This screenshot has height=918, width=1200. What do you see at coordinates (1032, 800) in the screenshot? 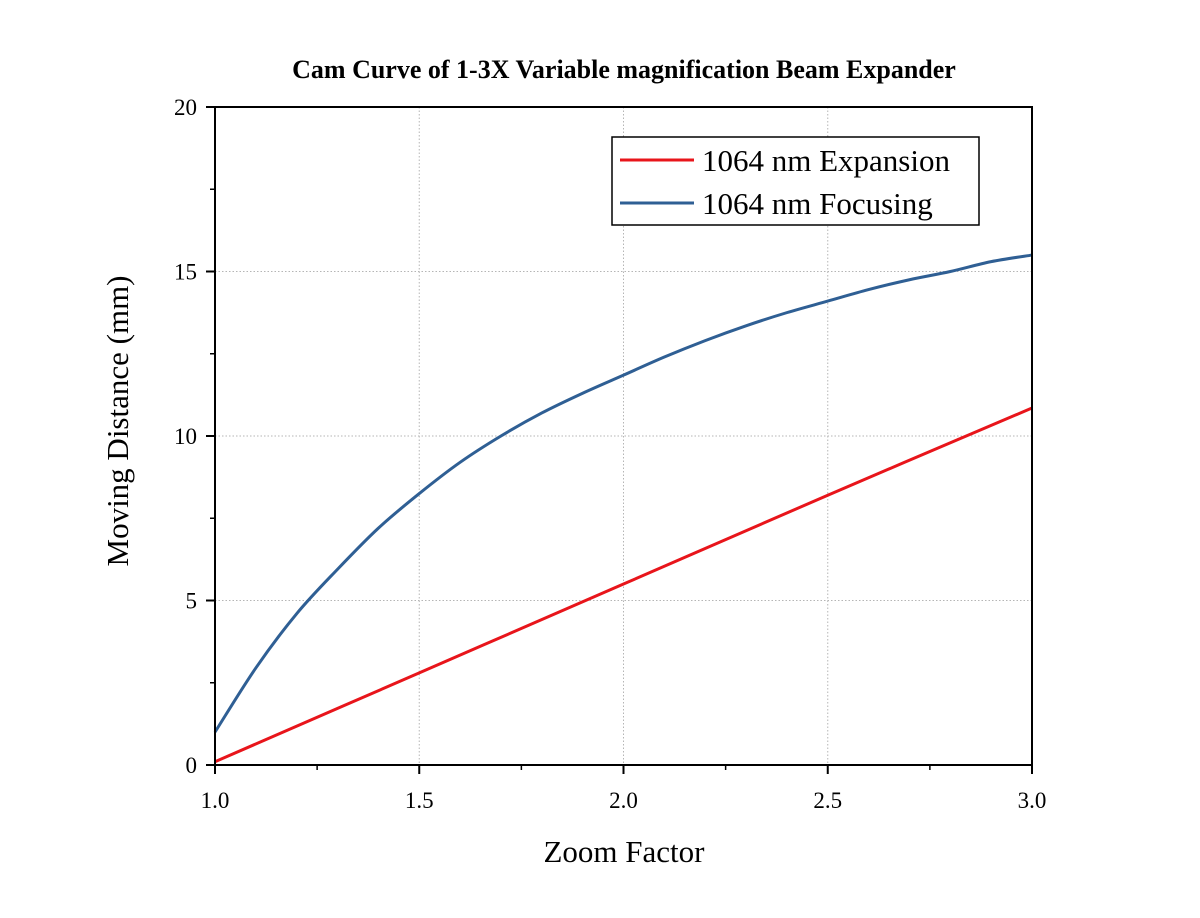
I see `x-tick-label: 3.0` at bounding box center [1032, 800].